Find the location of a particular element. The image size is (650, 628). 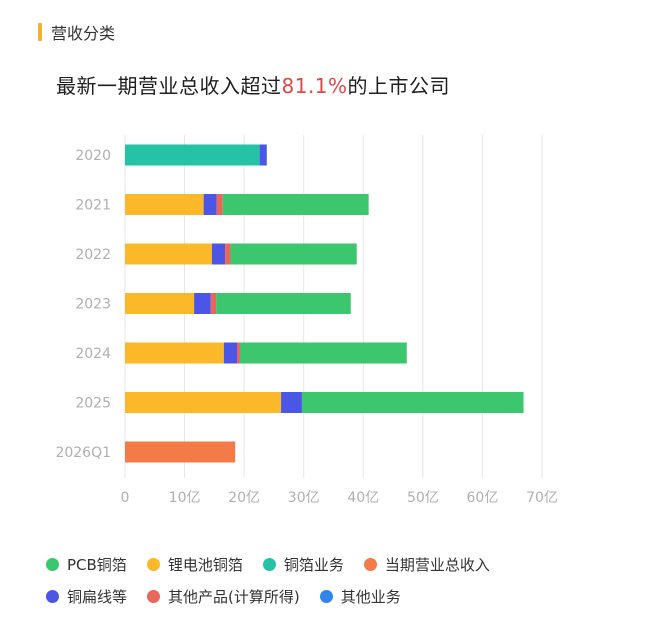

legend-item: 锂电池铜箔 is located at coordinates (194, 564).